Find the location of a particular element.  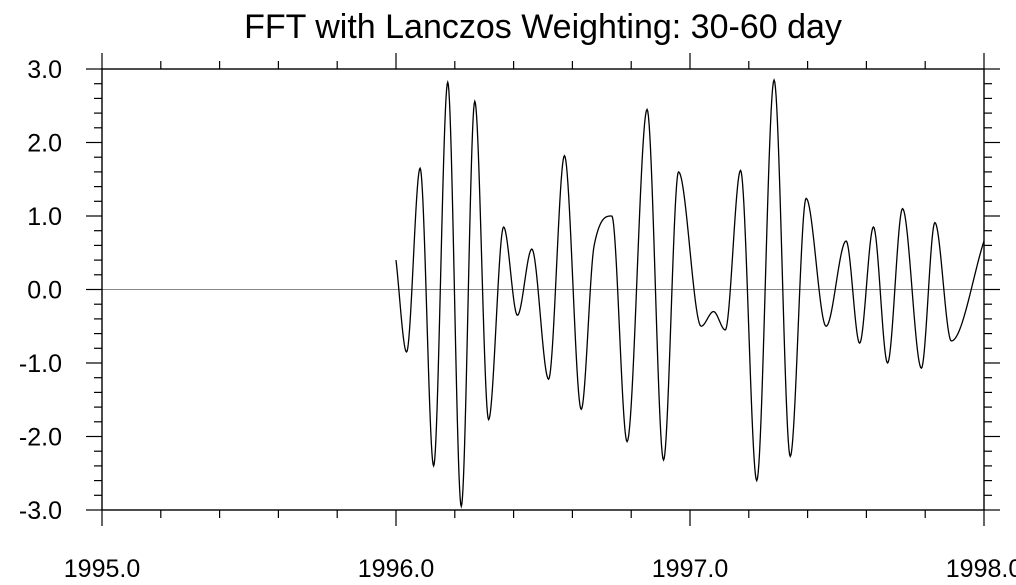

x-tick-label: 1996.0 is located at coordinates (396, 569).